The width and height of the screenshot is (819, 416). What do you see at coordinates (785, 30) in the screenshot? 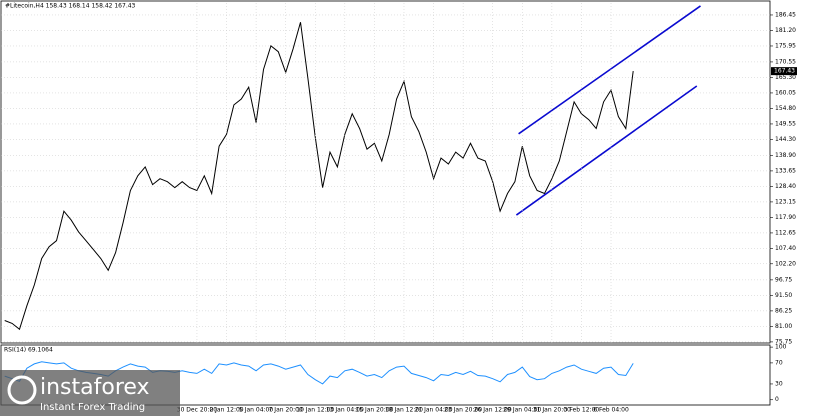
I see `y-tick-label: 181.20` at bounding box center [785, 30].